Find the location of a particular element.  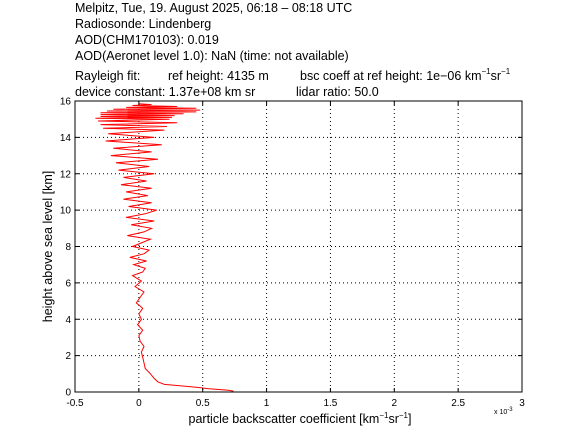

x-tick-label: 2.5 is located at coordinates (458, 403).